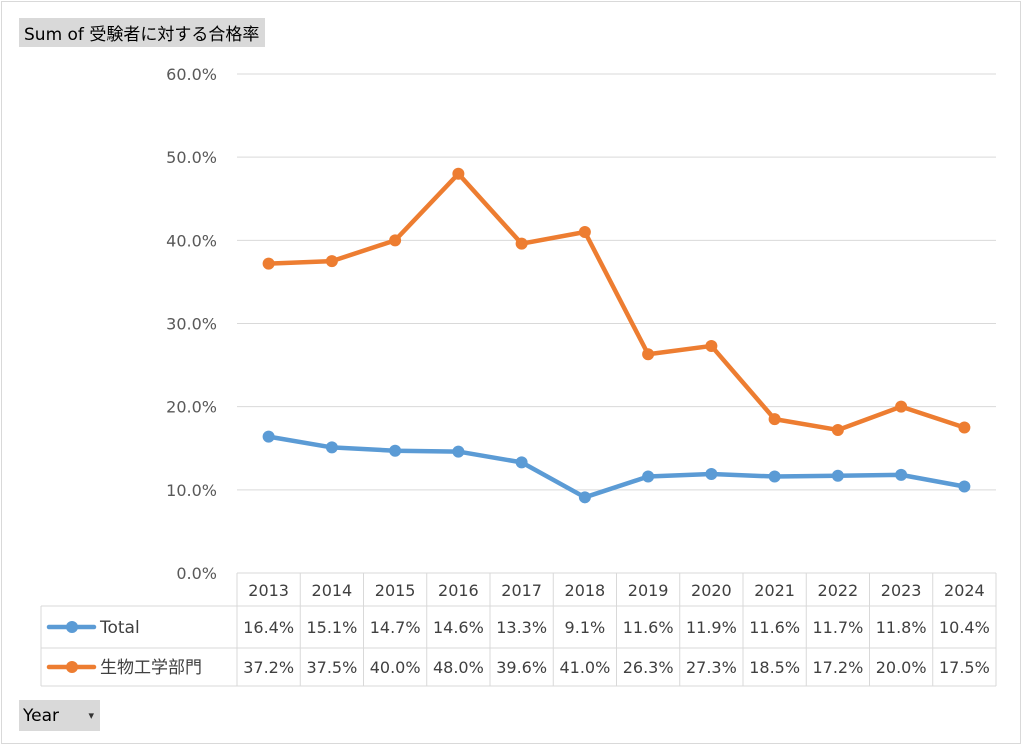 The image size is (1024, 747). I want to click on value-field-button: Sum of 受験者に対する合格率, so click(142, 32).